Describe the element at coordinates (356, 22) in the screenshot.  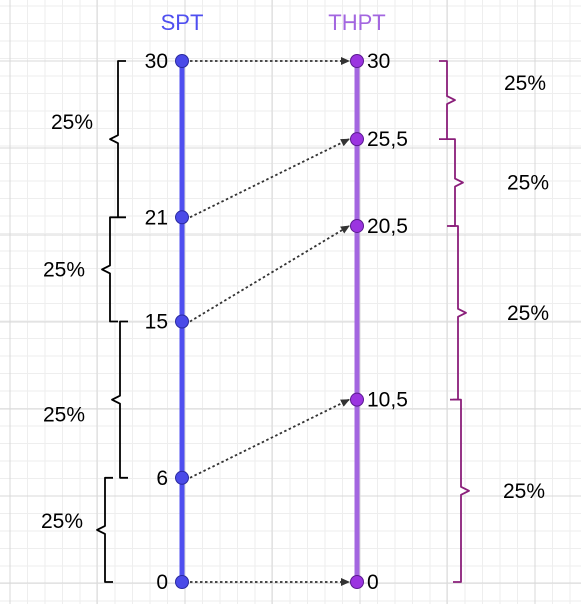
I see `thpt-header: THPT` at that location.